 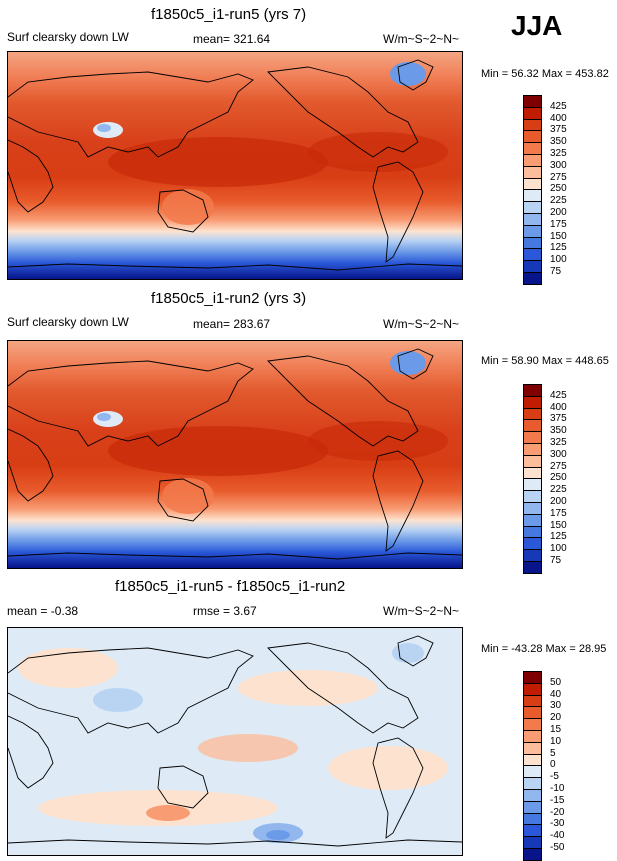 What do you see at coordinates (232, 39) in the screenshot?
I see `panel1-mean-label: mean= 321.64` at bounding box center [232, 39].